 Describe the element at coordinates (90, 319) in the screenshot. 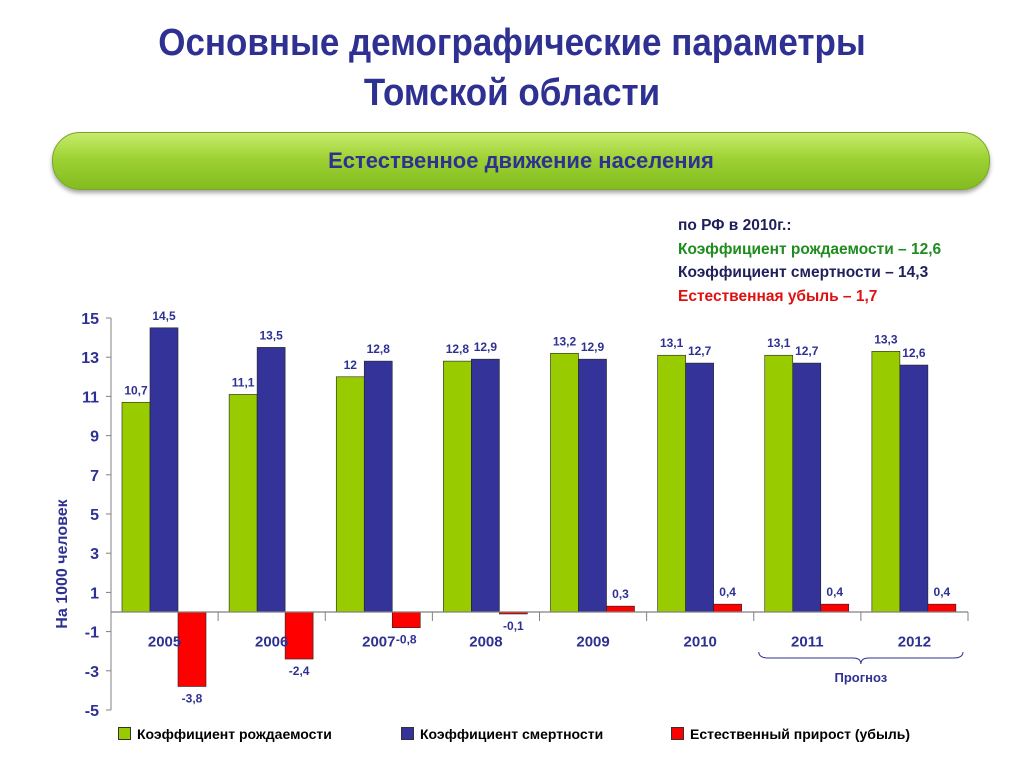

I see `y-tick-label: 15` at that location.